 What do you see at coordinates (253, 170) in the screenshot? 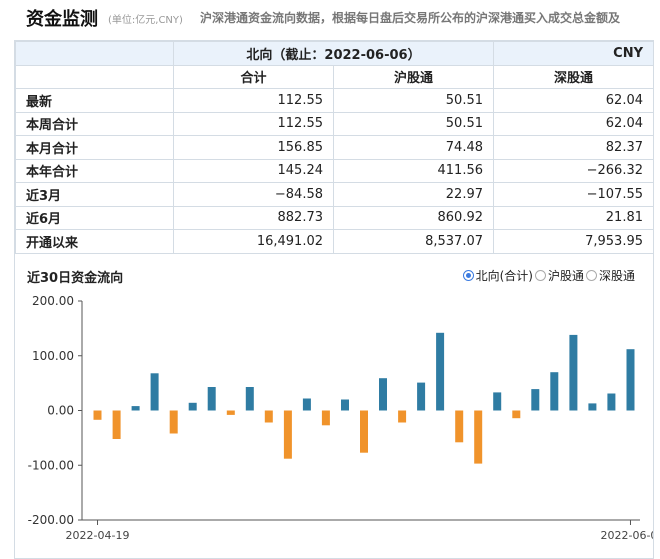
I see `cell-total: 145.24` at bounding box center [253, 170].